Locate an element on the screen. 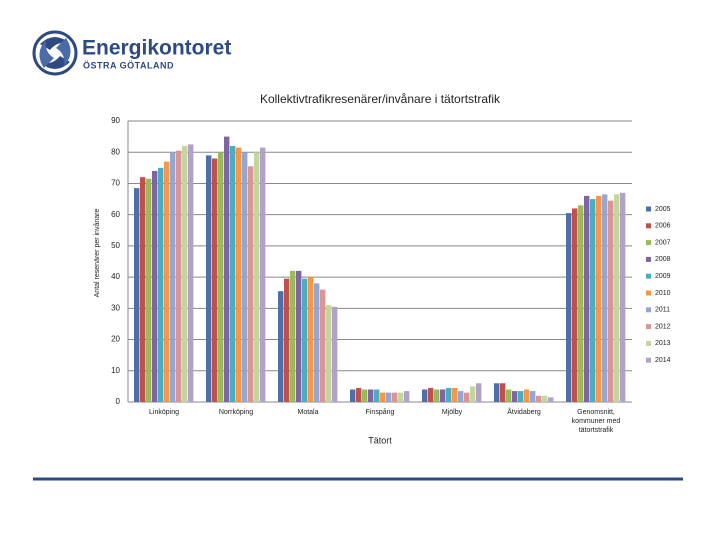 Image resolution: width=720 pixels, height=540 pixels. x-tick-label: Genomsnitt, kommuner med tätortstrafik is located at coordinates (596, 421).